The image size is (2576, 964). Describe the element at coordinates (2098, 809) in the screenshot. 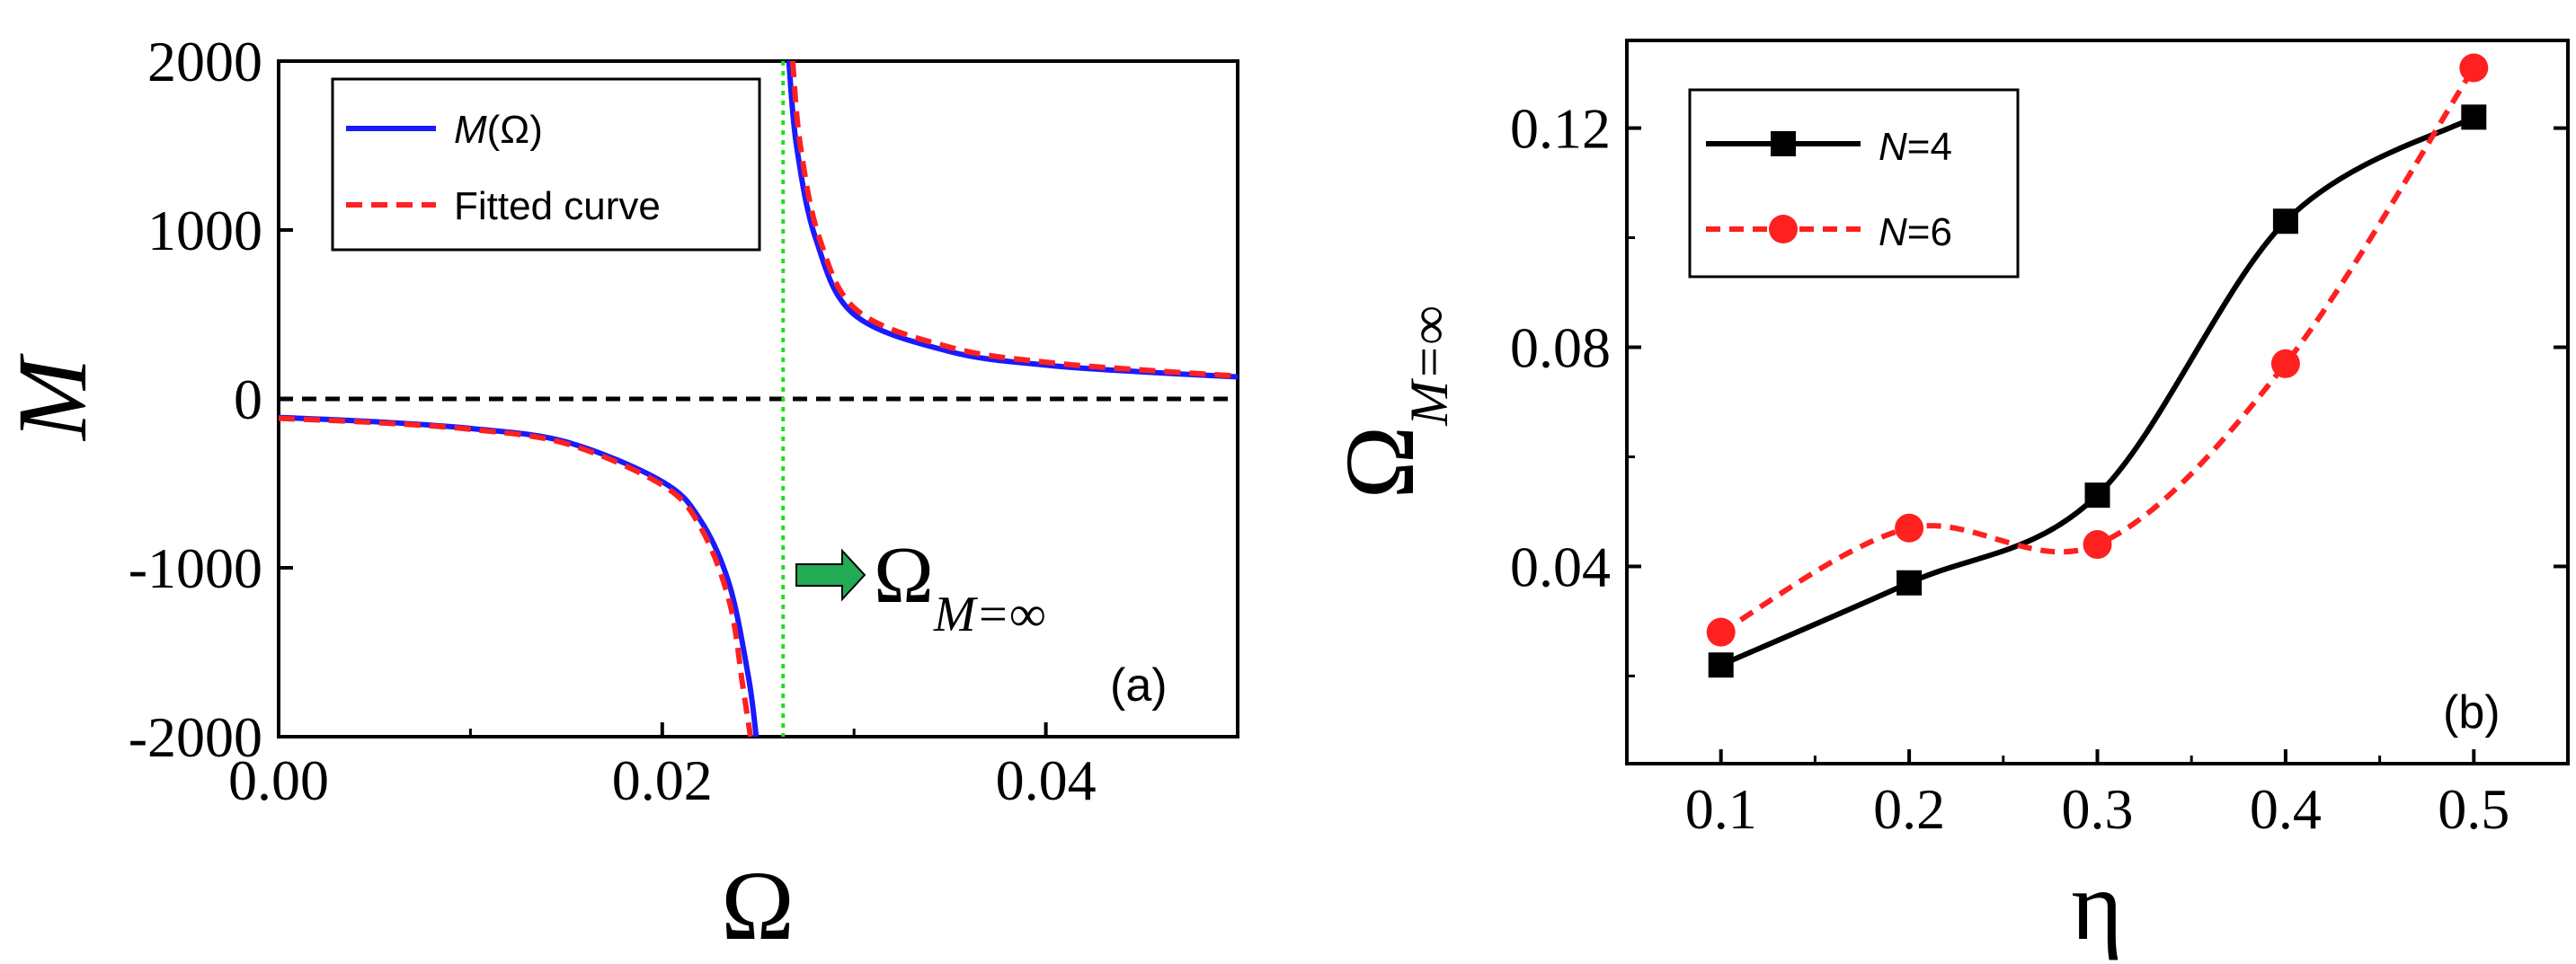

I see `panel-b-x-tick-label: 0.3` at that location.